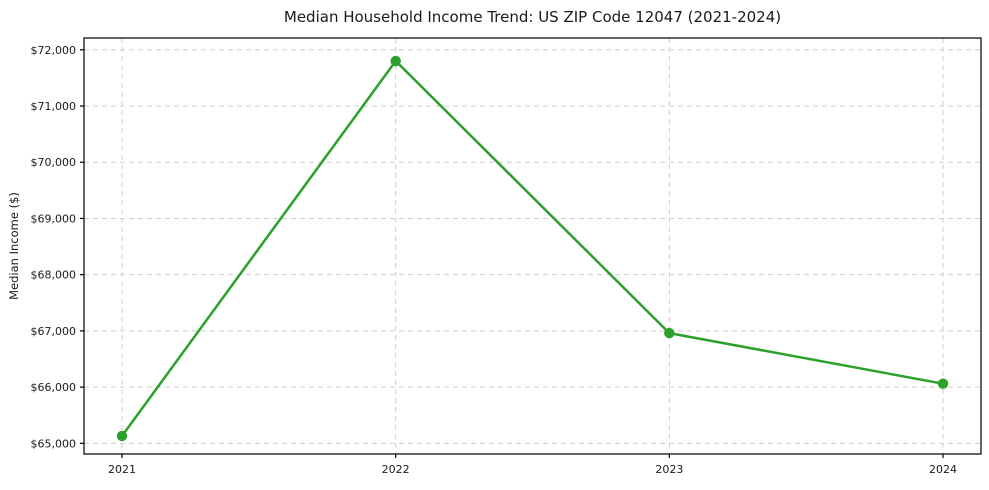  What do you see at coordinates (54, 443) in the screenshot?
I see `y-tick-label: $65,000` at bounding box center [54, 443].